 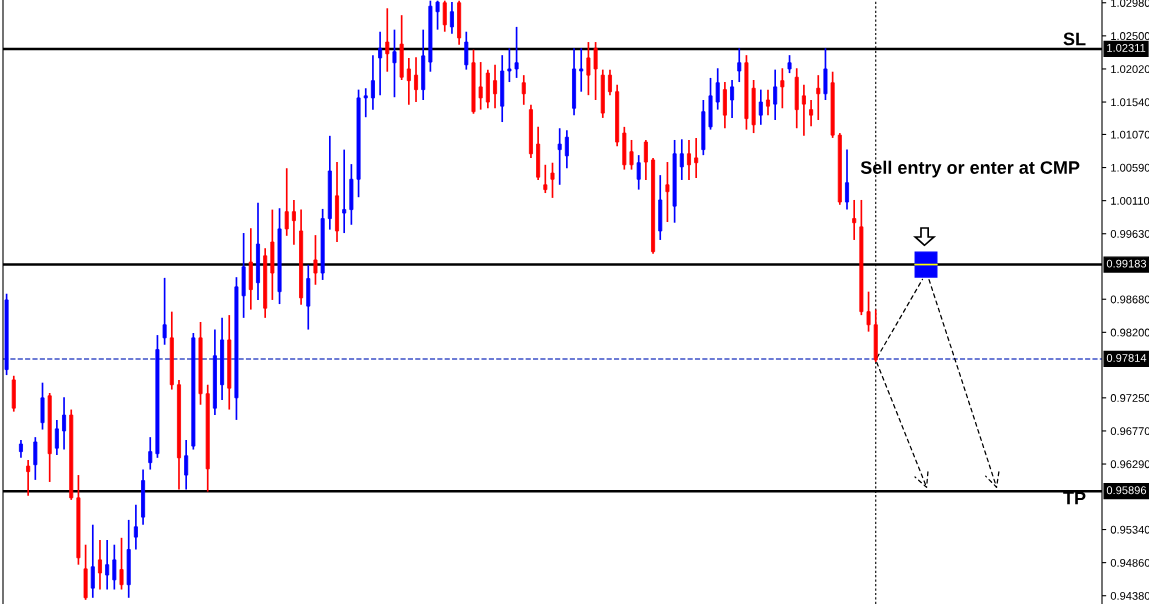 What do you see at coordinates (1130, 200) in the screenshot?
I see `y-tick-label: 1.00110` at bounding box center [1130, 200].